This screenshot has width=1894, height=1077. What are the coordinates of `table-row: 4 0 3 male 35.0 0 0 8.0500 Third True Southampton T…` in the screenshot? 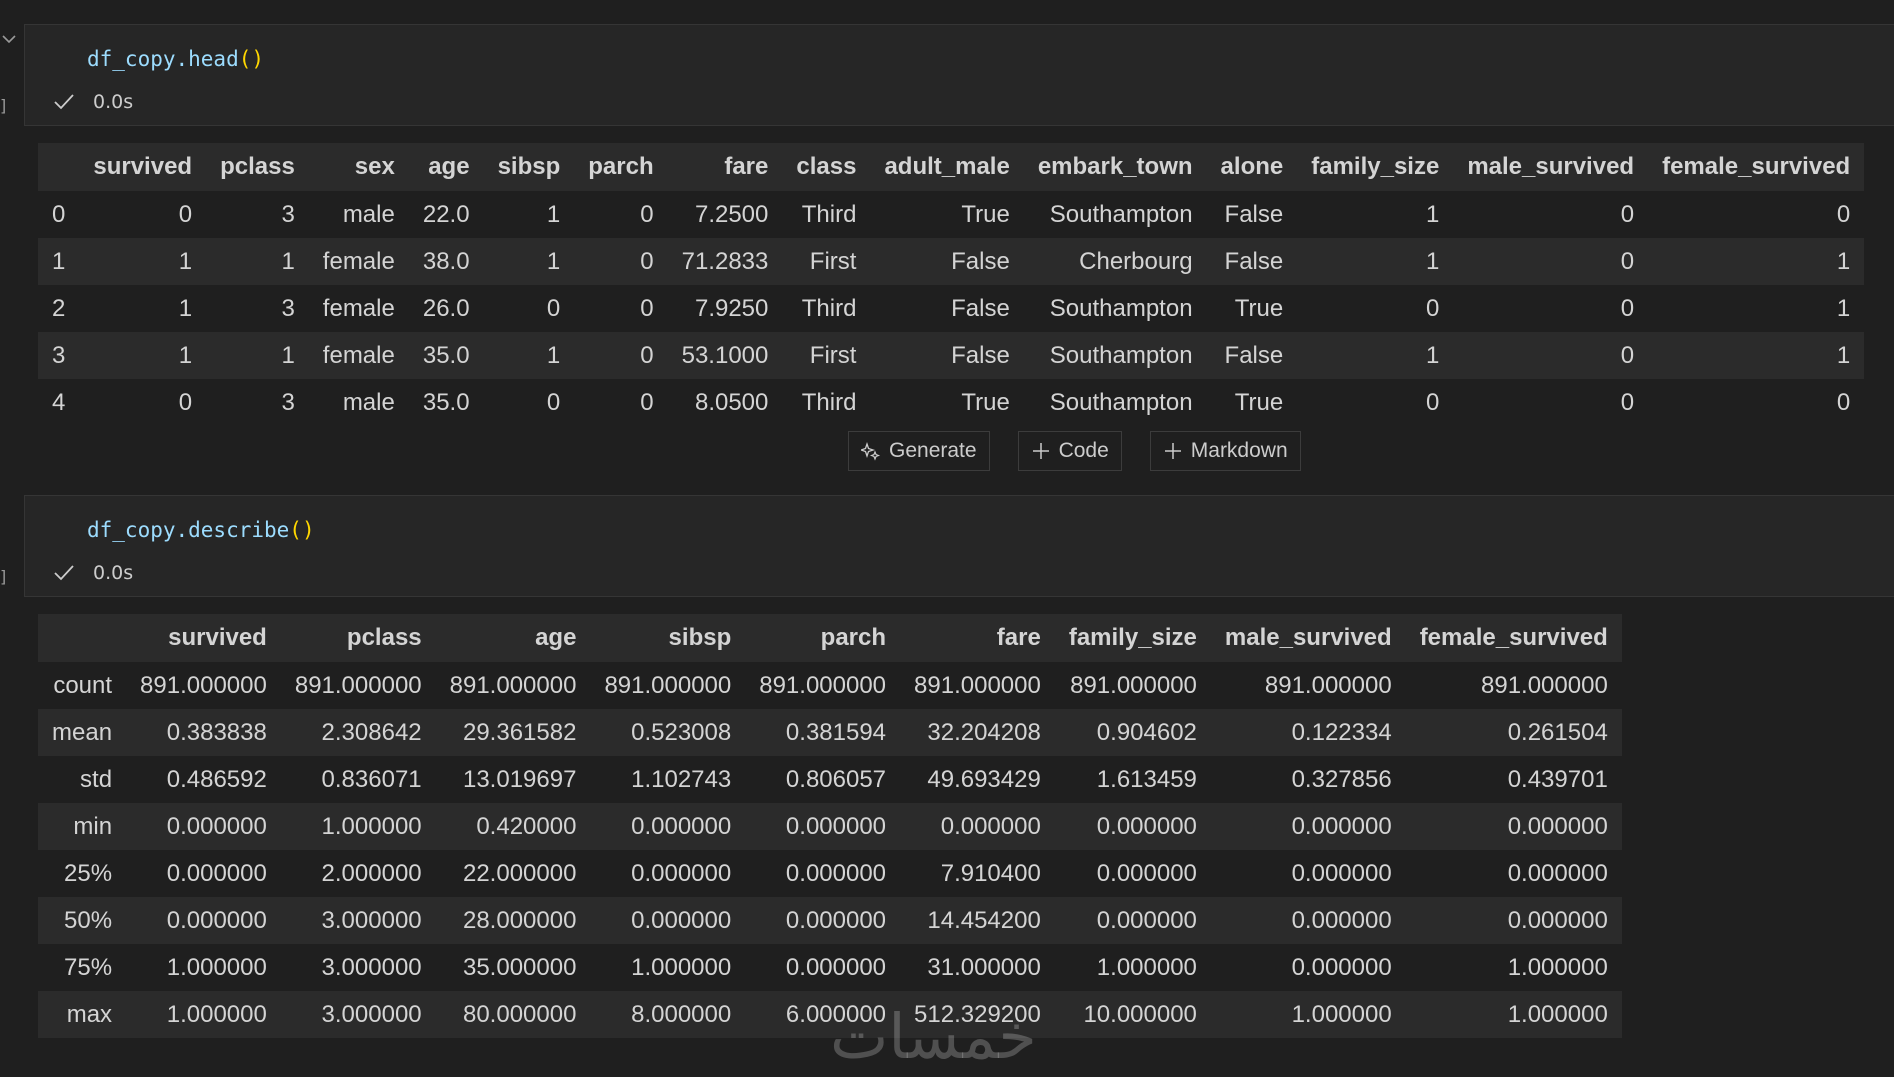 It's located at (951, 402).